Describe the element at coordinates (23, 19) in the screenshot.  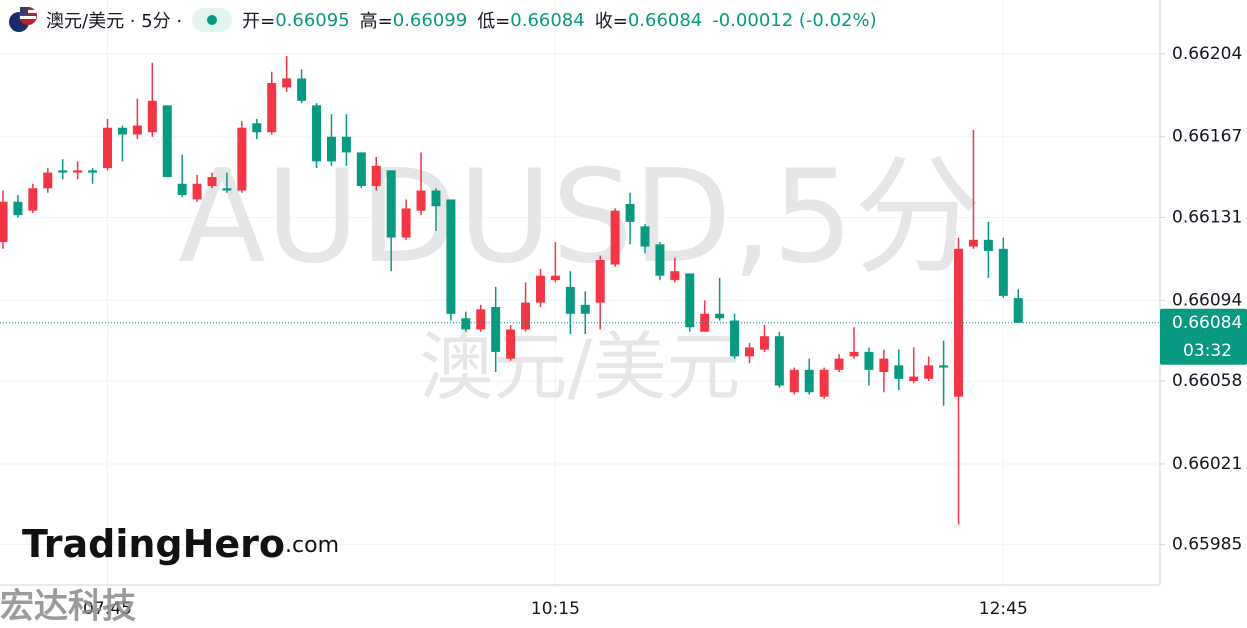
I see `flag-icon` at that location.